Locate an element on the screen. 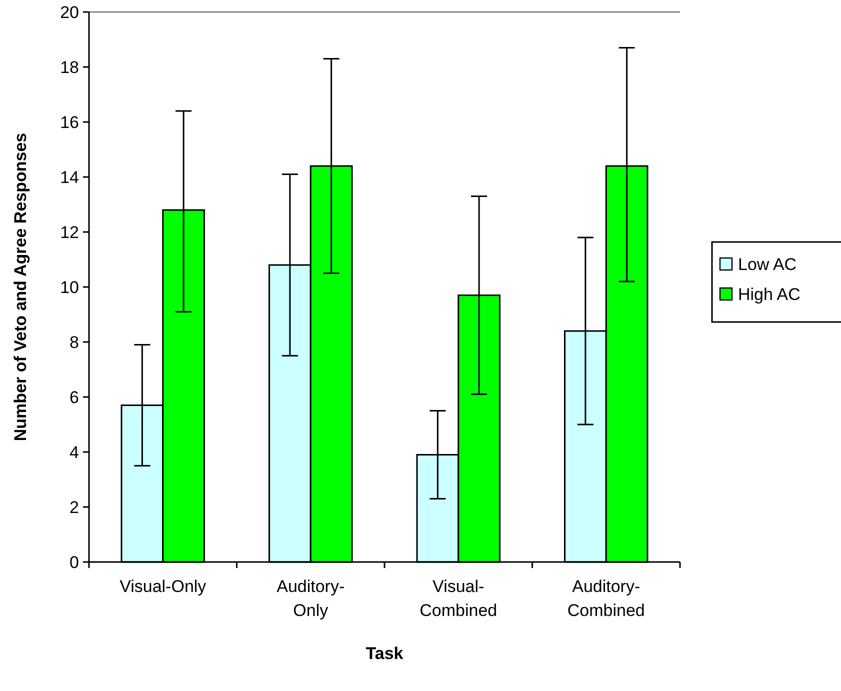 This screenshot has width=841, height=691. y-tick-label: 20 is located at coordinates (69, 12).